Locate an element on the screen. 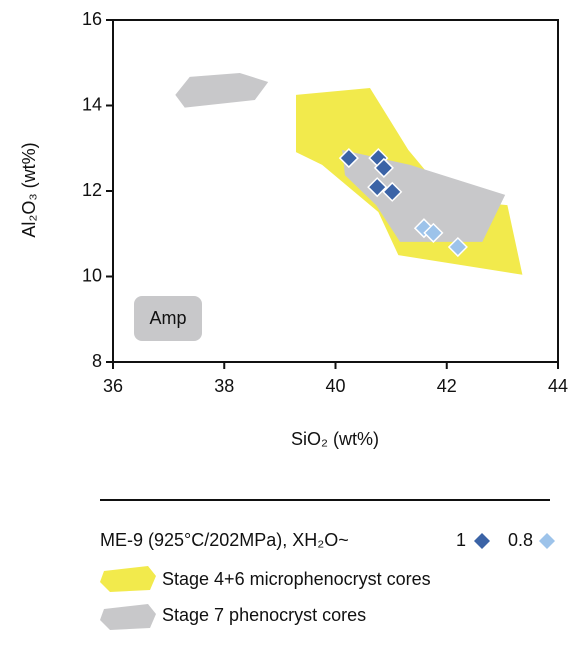 The width and height of the screenshot is (576, 650). legend-label: 0.8 is located at coordinates (520, 540).